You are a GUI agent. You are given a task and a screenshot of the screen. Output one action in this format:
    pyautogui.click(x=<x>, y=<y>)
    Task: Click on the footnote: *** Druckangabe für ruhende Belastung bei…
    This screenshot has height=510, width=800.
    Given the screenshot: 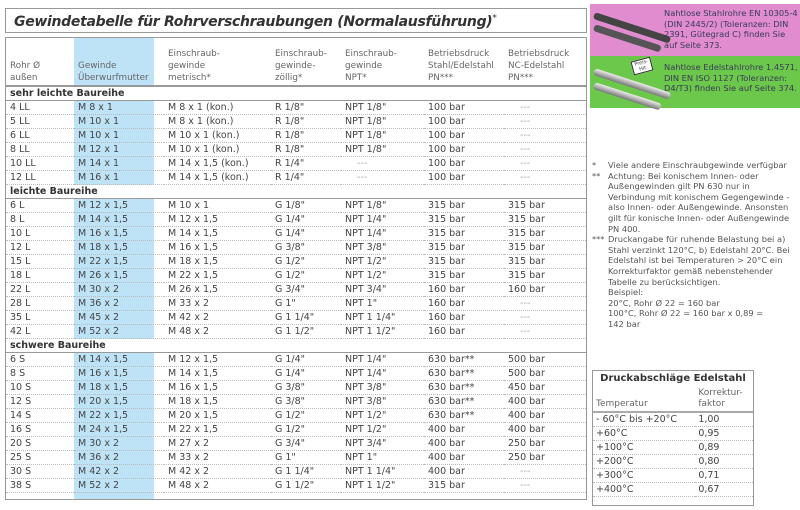 What is the action you would take?
    pyautogui.click(x=691, y=281)
    